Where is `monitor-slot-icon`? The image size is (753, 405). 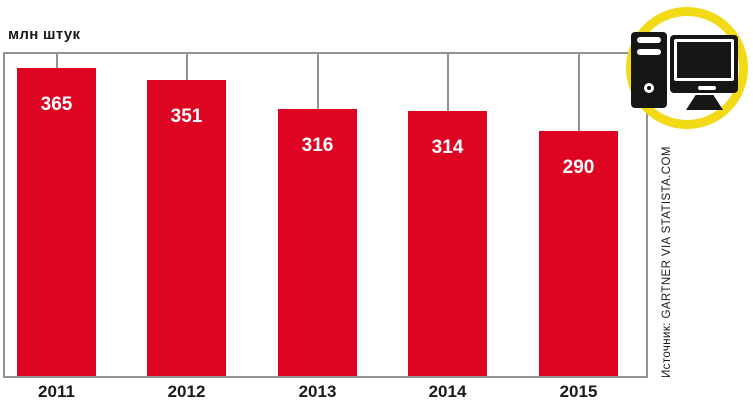
monitor-slot-icon is located at coordinates (707, 88).